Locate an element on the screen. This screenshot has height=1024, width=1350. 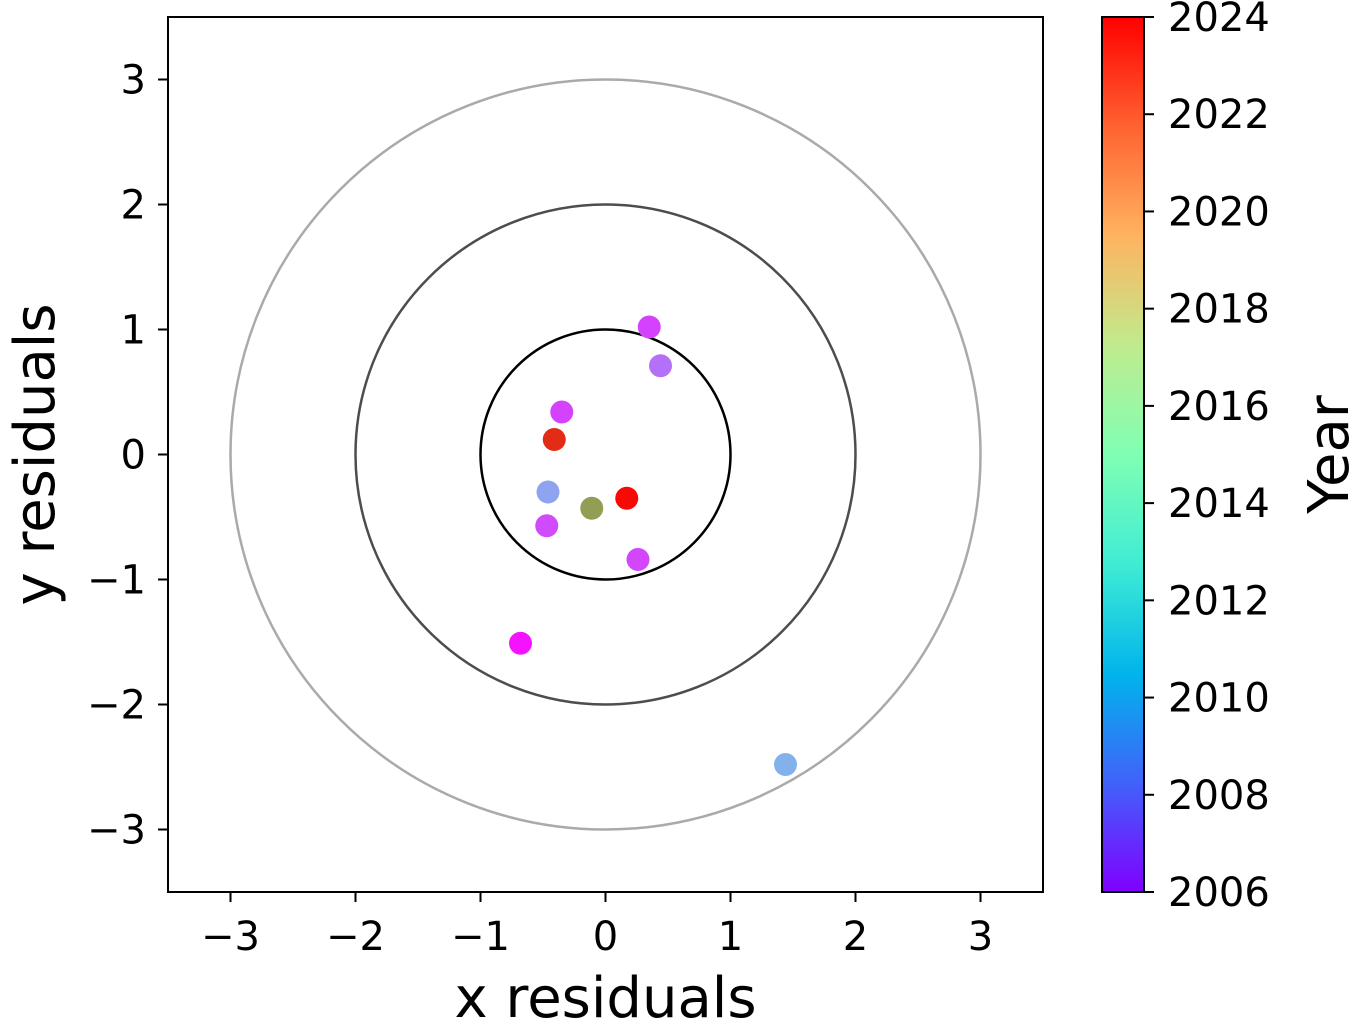
x-axis-label: x residuals is located at coordinates (605, 995).